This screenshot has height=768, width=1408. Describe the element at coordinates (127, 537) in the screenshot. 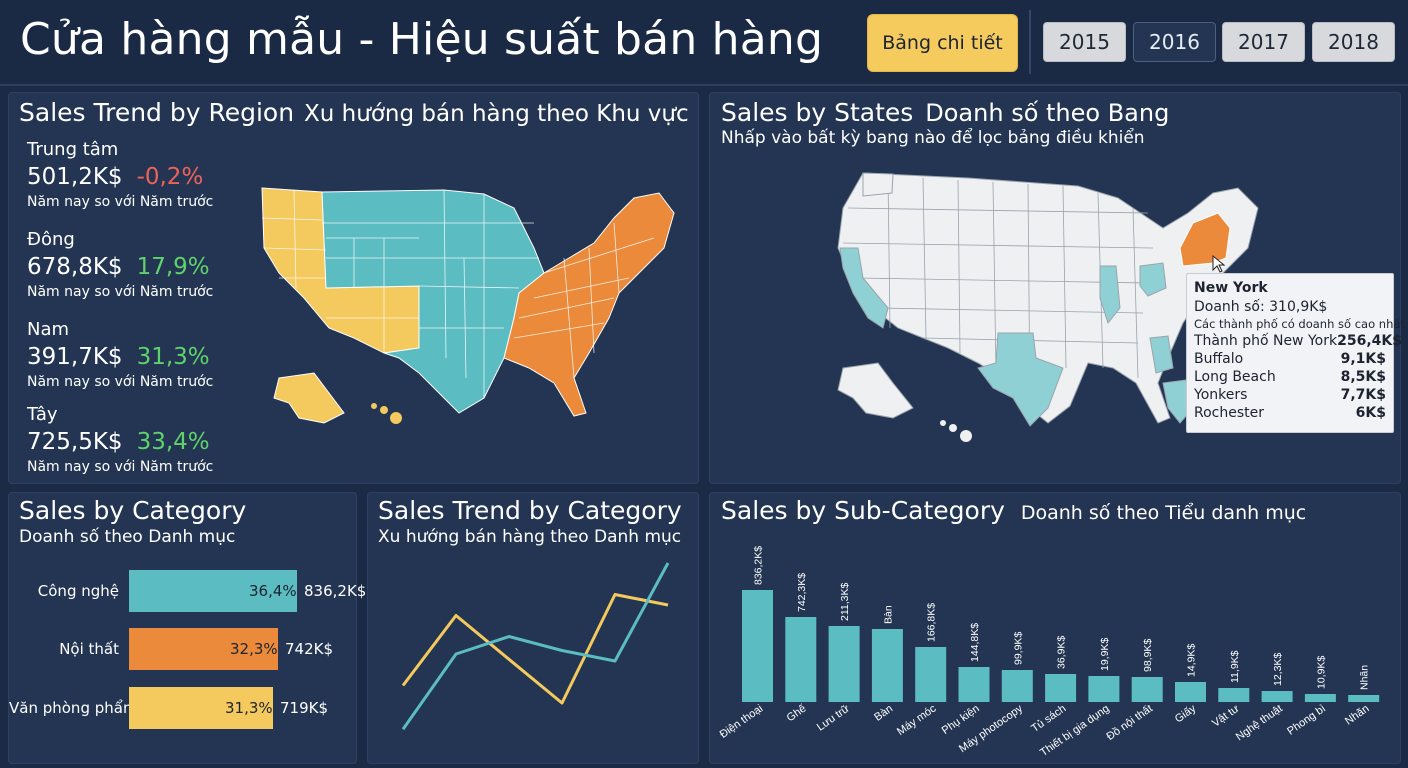

I see `category-panel-subtitle: Doanh số theo Danh mục` at that location.